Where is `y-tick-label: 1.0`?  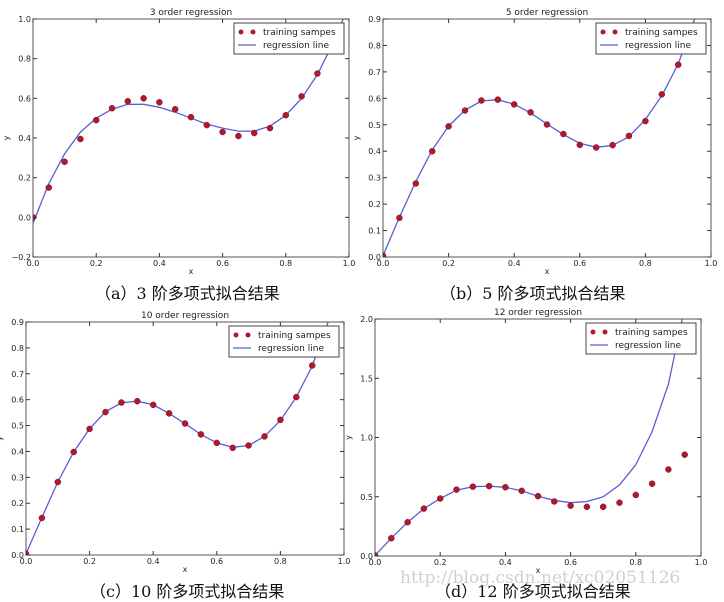 y-tick-label: 1.0 is located at coordinates (366, 438).